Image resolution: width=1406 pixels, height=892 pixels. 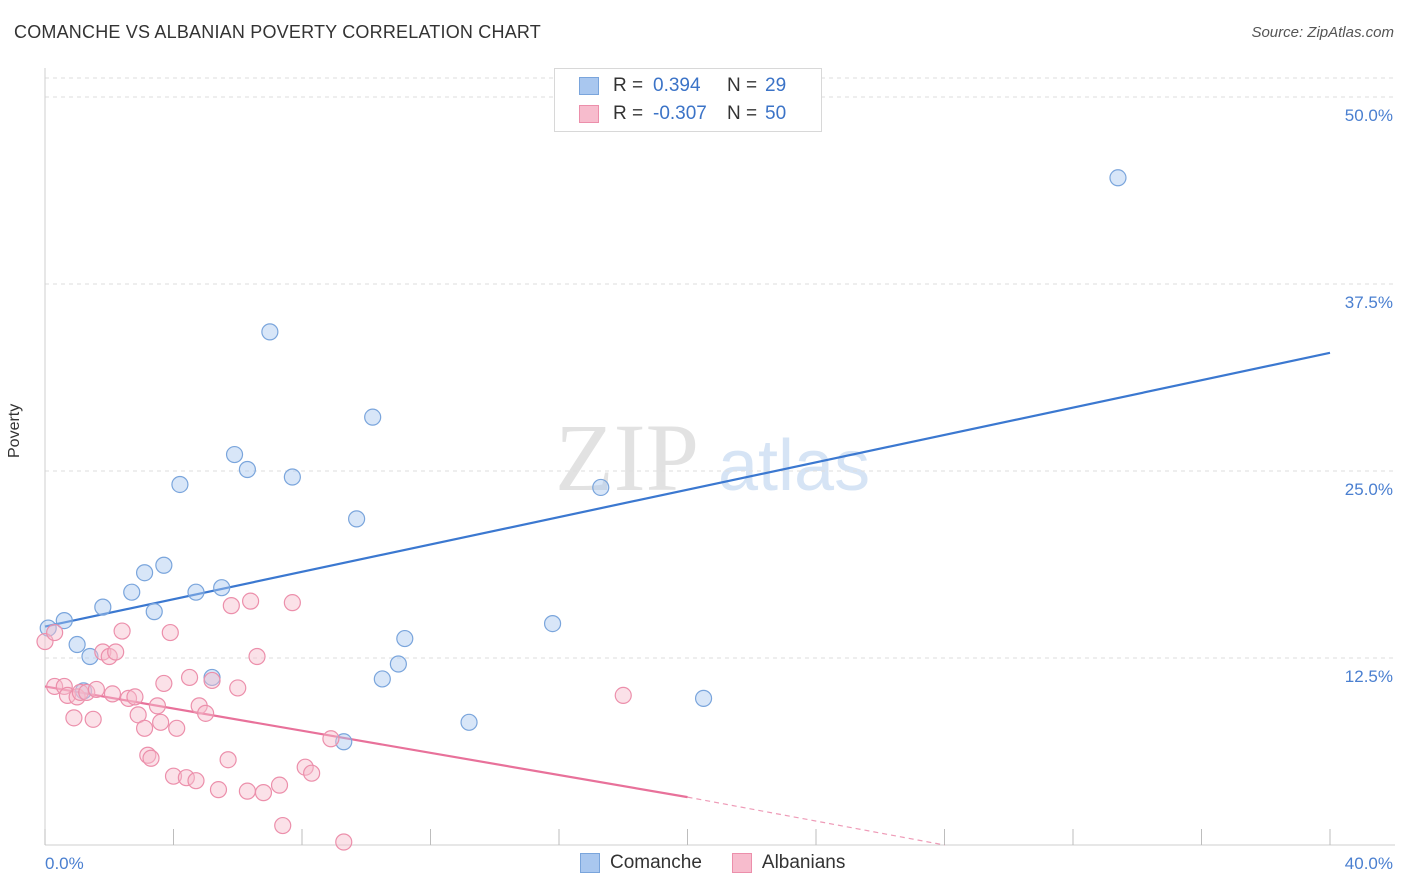 I want to click on legend-r-value: -0.307, so click(x=680, y=113).